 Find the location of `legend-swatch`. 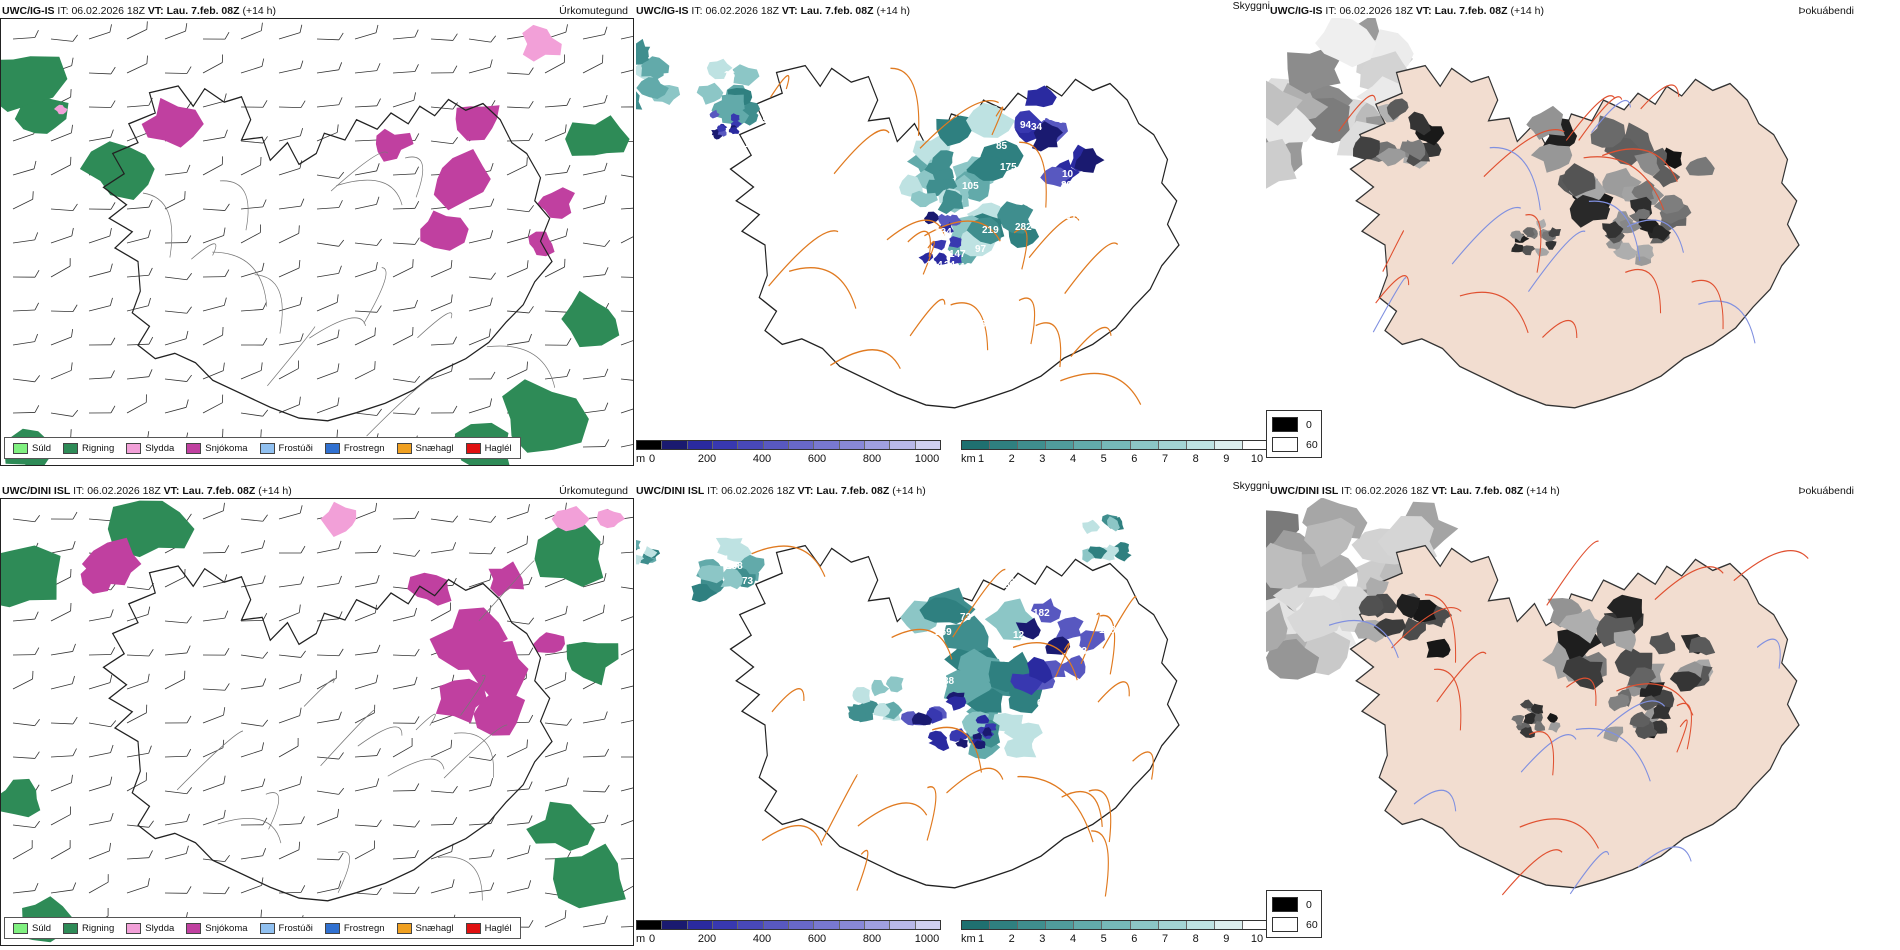

legend-swatch is located at coordinates (267, 448).